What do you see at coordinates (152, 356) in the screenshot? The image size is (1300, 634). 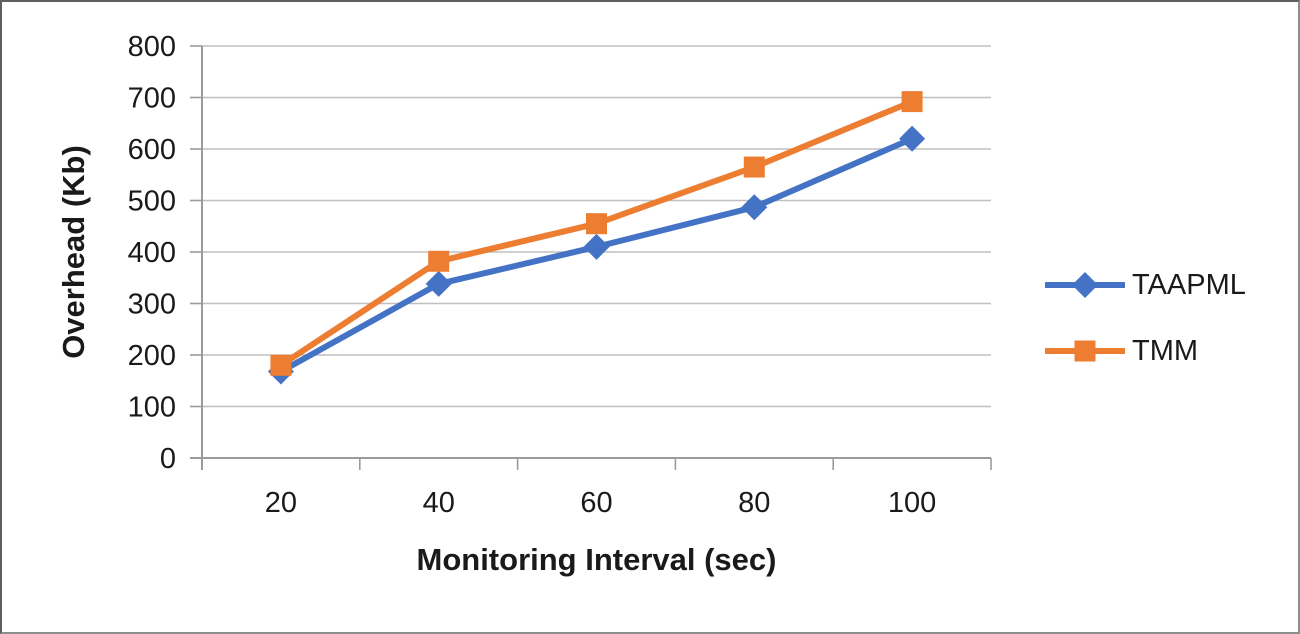 I see `svg-text: 200` at bounding box center [152, 356].